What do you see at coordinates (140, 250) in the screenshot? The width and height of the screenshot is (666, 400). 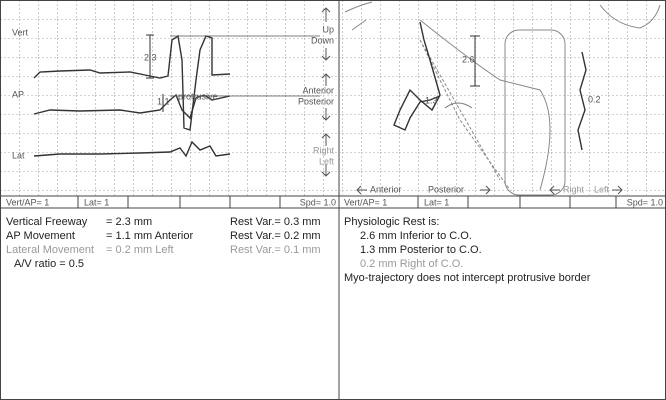 I see `report-value: = 0.2 mm Left` at bounding box center [140, 250].